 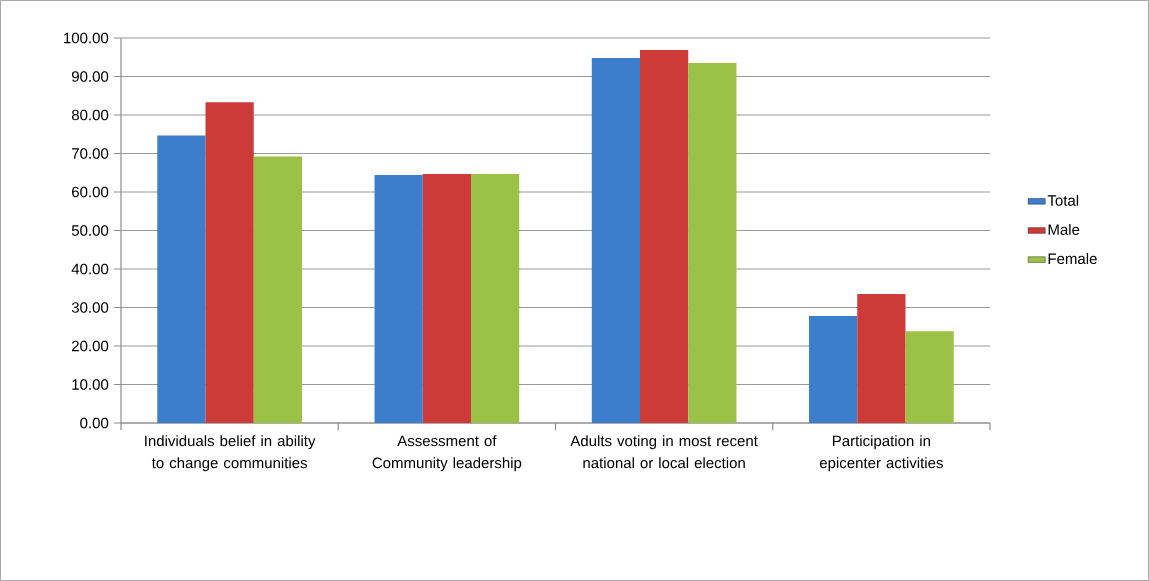 I want to click on y-tick-label: 0.00, so click(x=94, y=423).